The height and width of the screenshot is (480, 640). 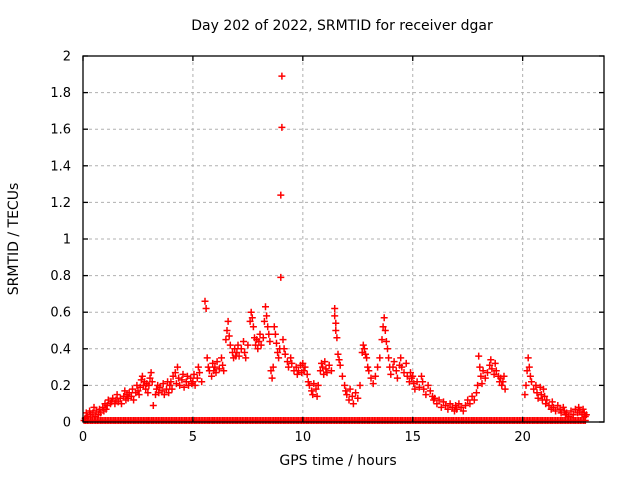 I want to click on y-tick-label: 1, so click(x=67, y=240).